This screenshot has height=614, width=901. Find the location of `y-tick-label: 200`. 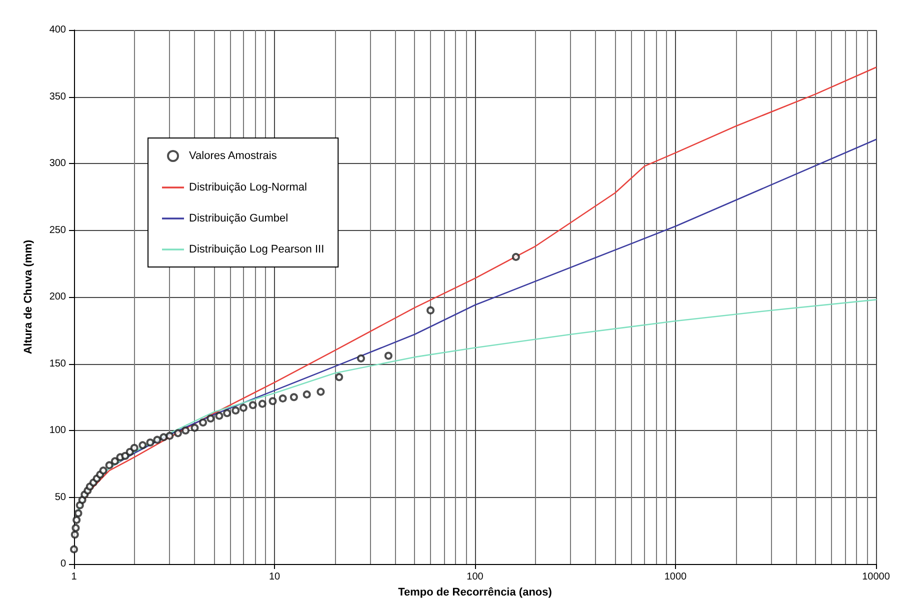

y-tick-label: 200 is located at coordinates (57, 297).